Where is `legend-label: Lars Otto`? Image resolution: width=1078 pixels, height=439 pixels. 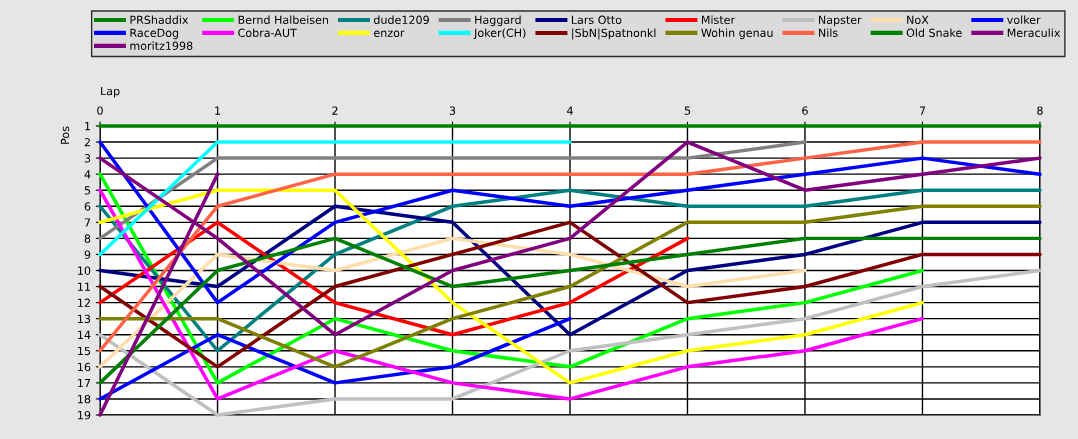
legend-label: Lars Otto is located at coordinates (596, 20).